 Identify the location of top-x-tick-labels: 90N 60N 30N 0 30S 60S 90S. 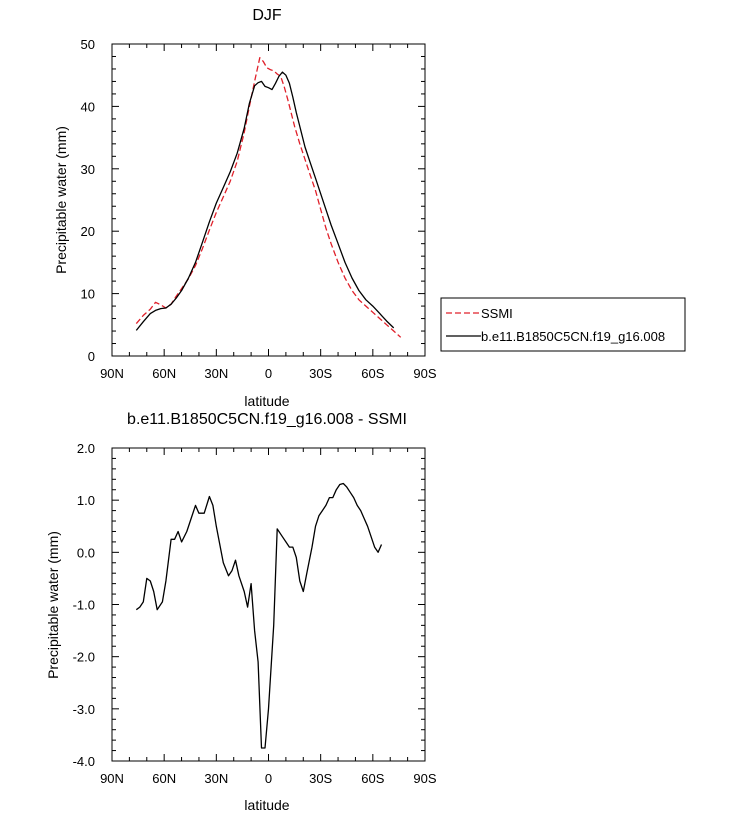
(268, 373).